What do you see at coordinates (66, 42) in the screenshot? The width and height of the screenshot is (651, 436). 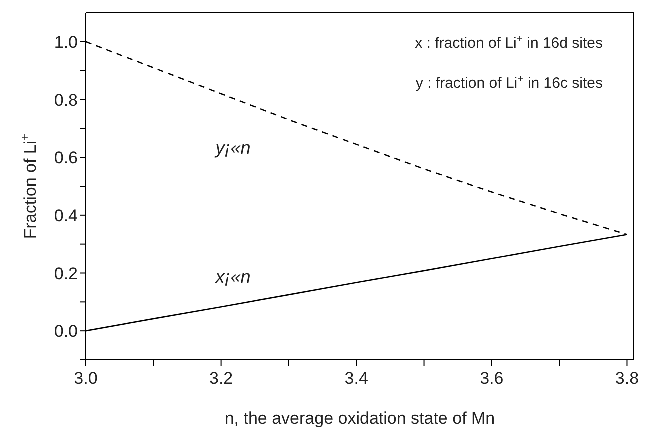 I see `y-tick-label: 1.0` at bounding box center [66, 42].